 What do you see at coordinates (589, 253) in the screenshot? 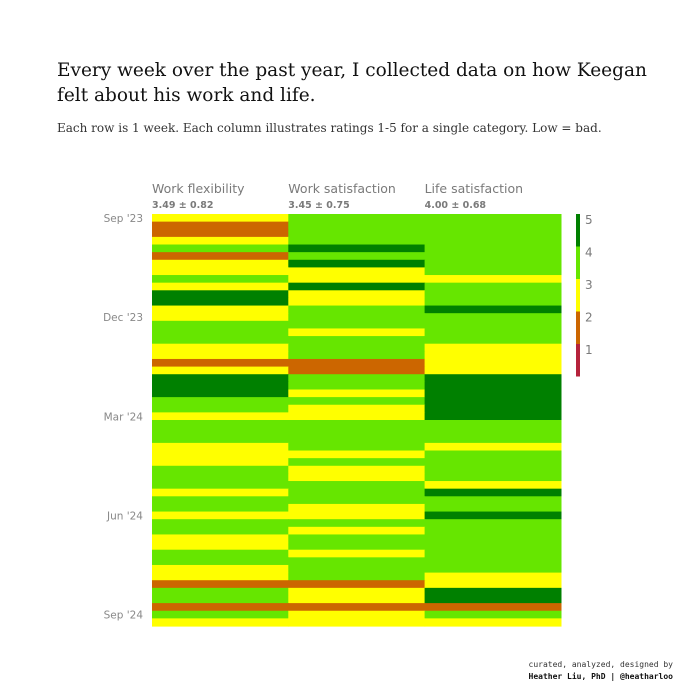
I see `legend-label: 4` at bounding box center [589, 253].